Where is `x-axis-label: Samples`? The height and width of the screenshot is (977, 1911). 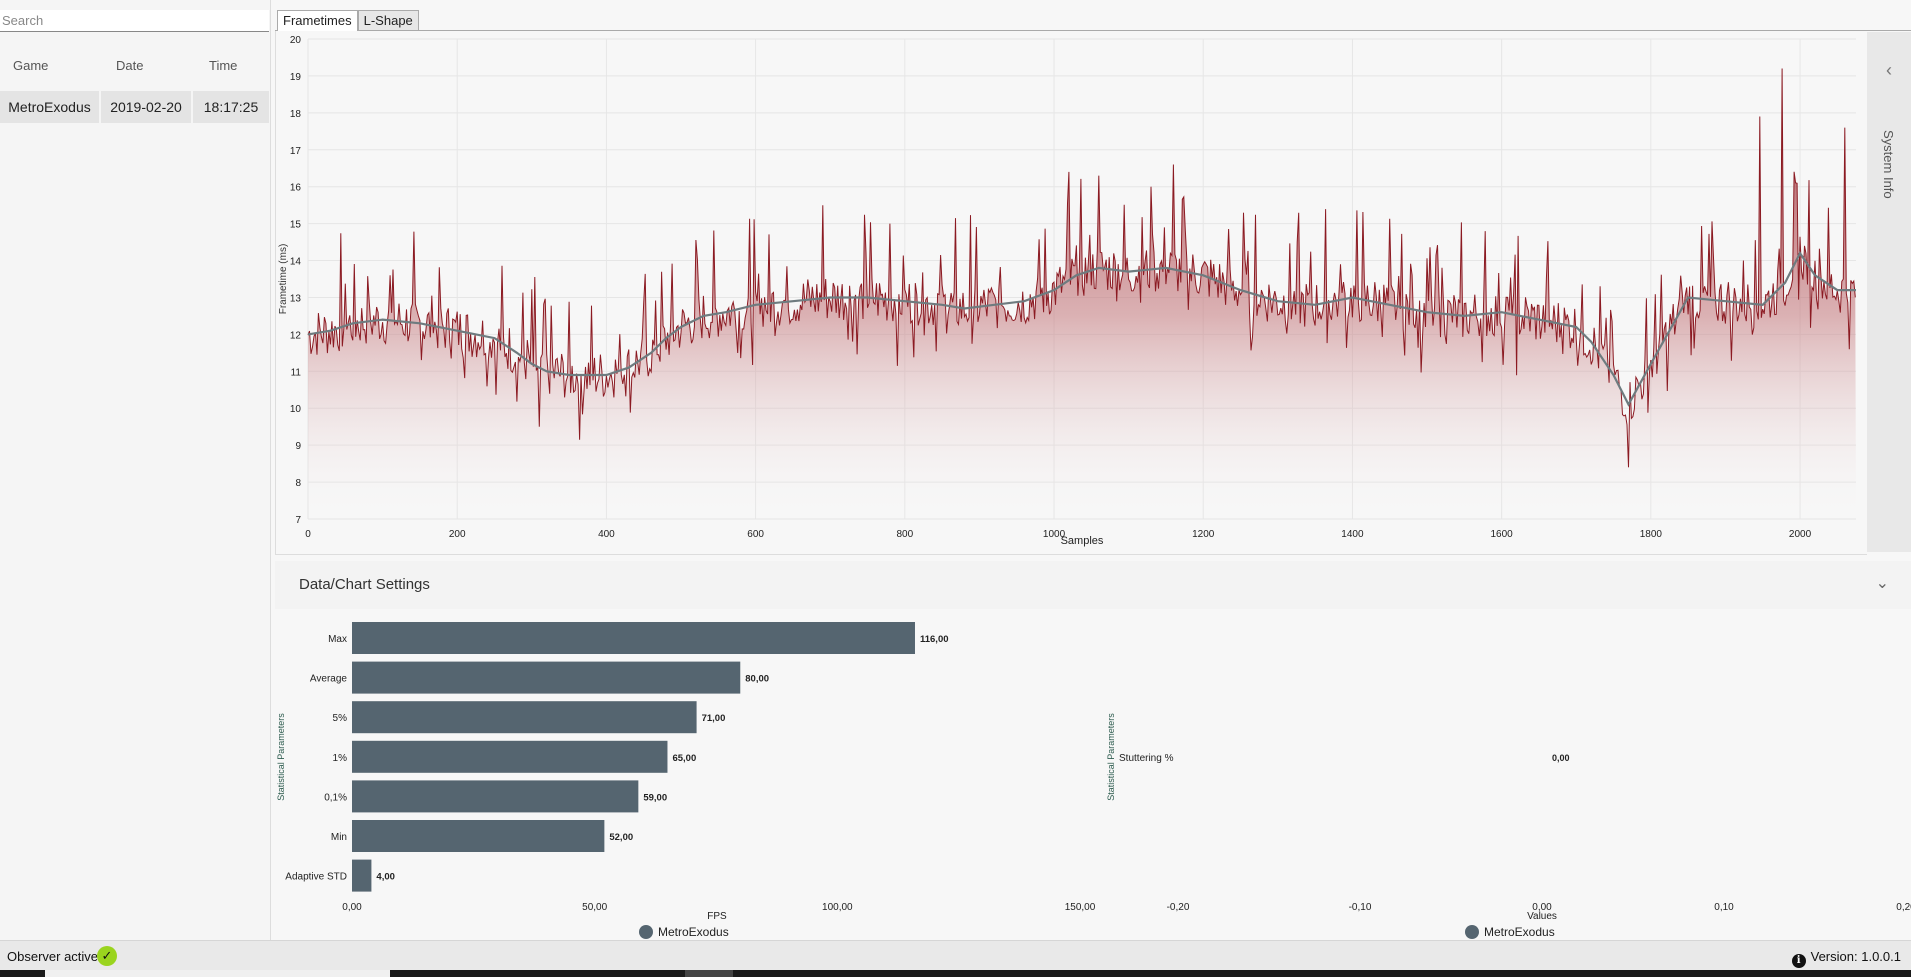
x-axis-label: Samples is located at coordinates (1082, 541).